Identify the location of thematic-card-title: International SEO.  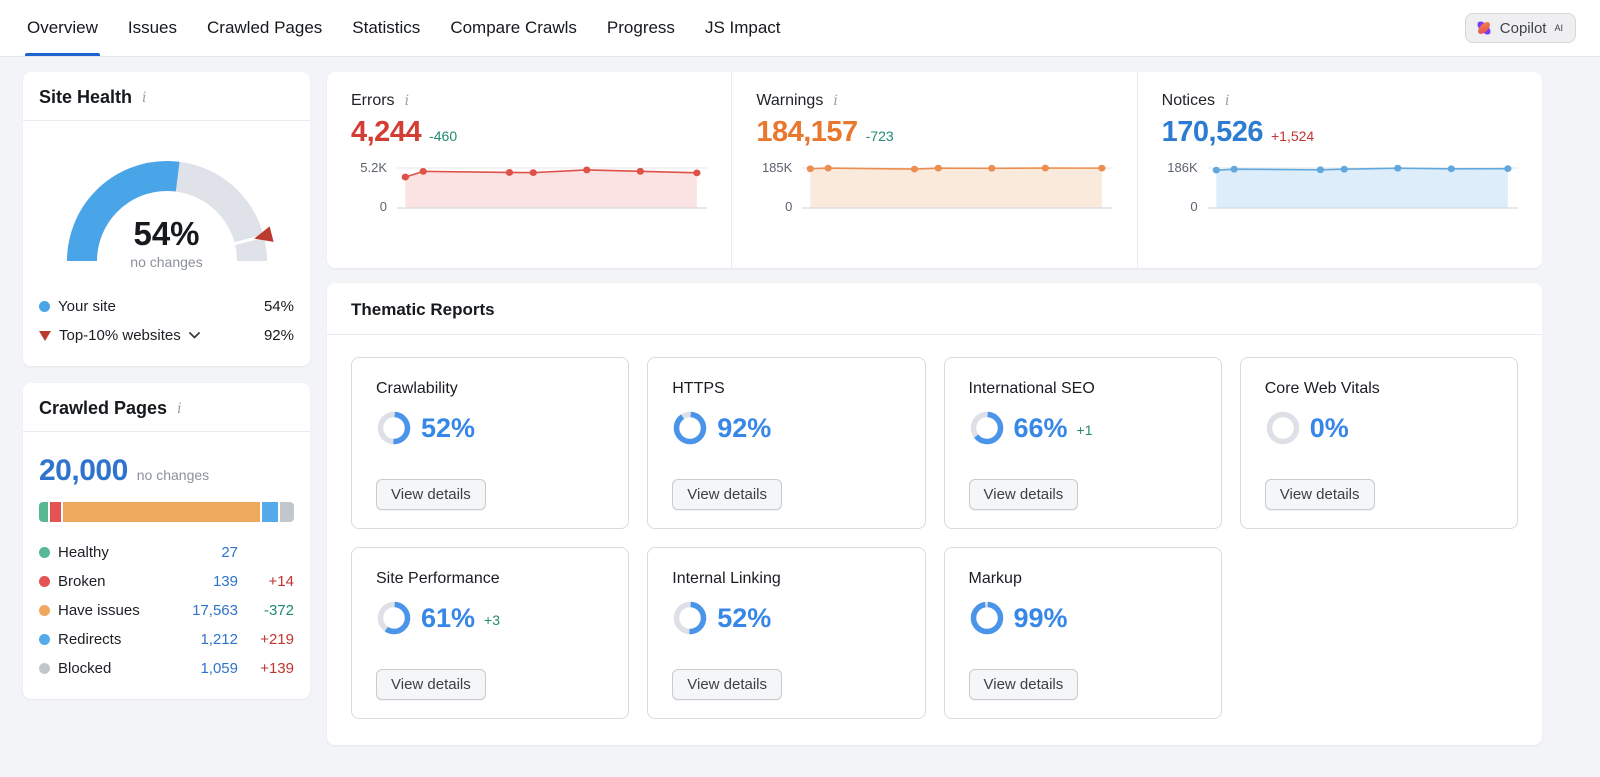
(1031, 388).